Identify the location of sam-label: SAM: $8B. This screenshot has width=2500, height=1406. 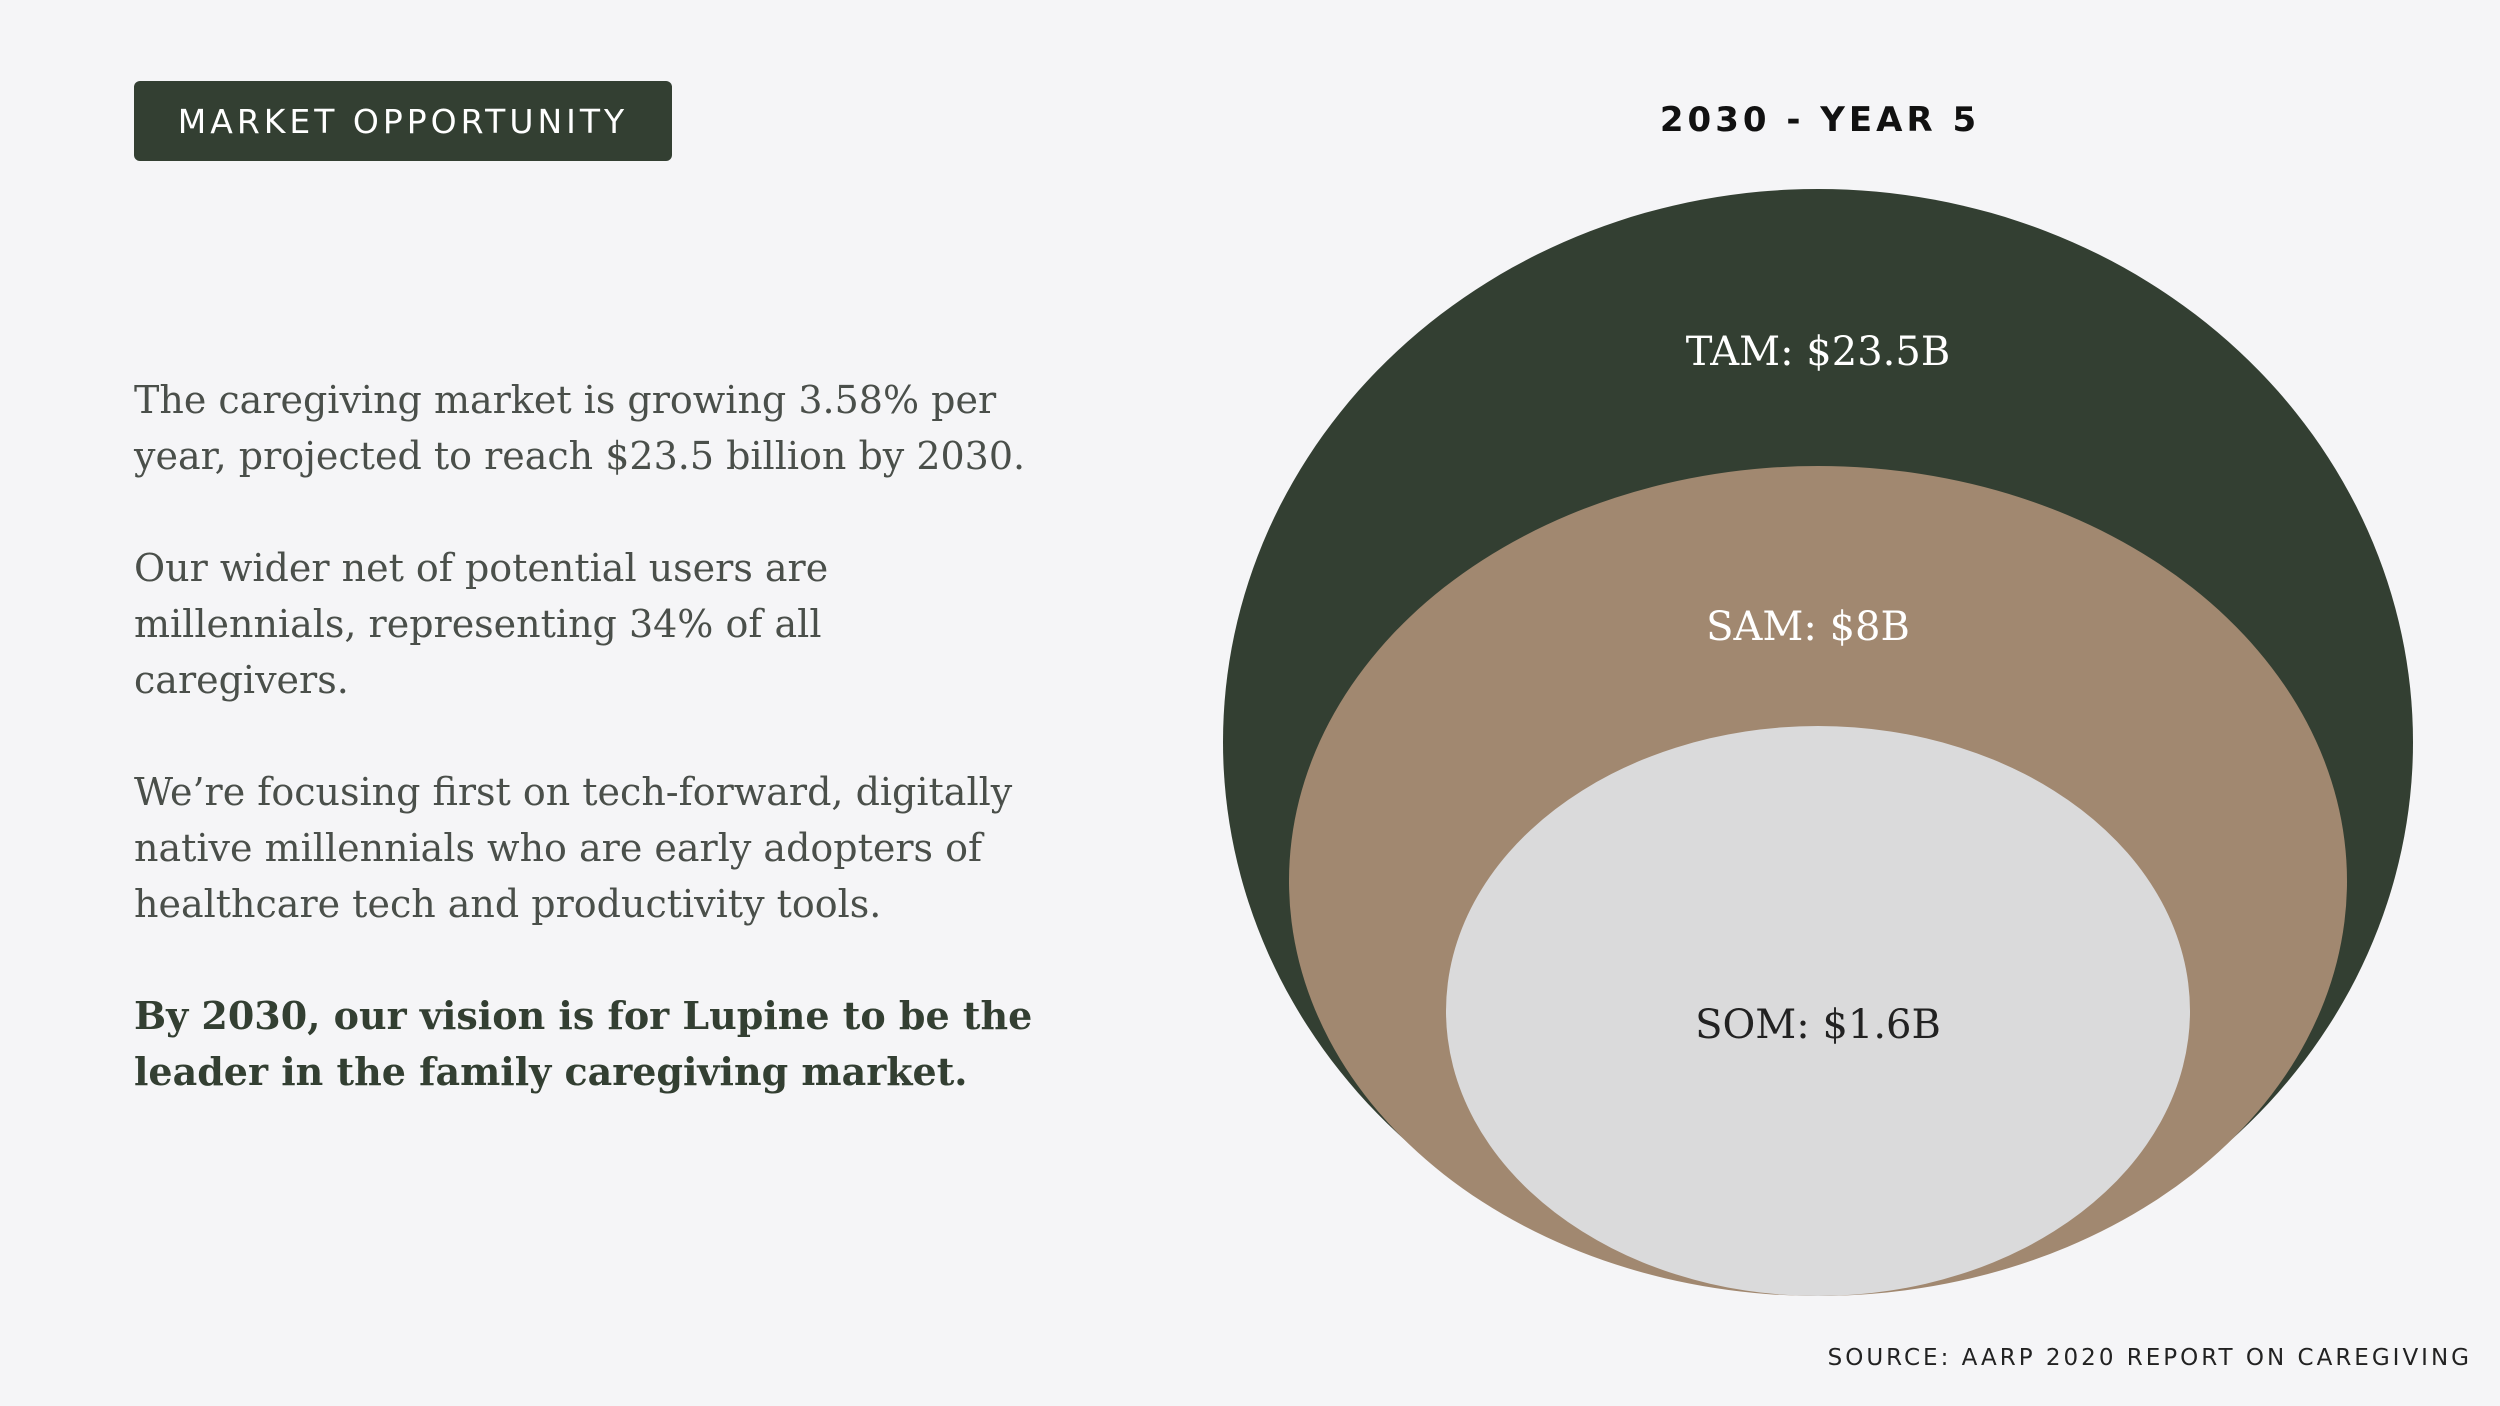
(1808, 627).